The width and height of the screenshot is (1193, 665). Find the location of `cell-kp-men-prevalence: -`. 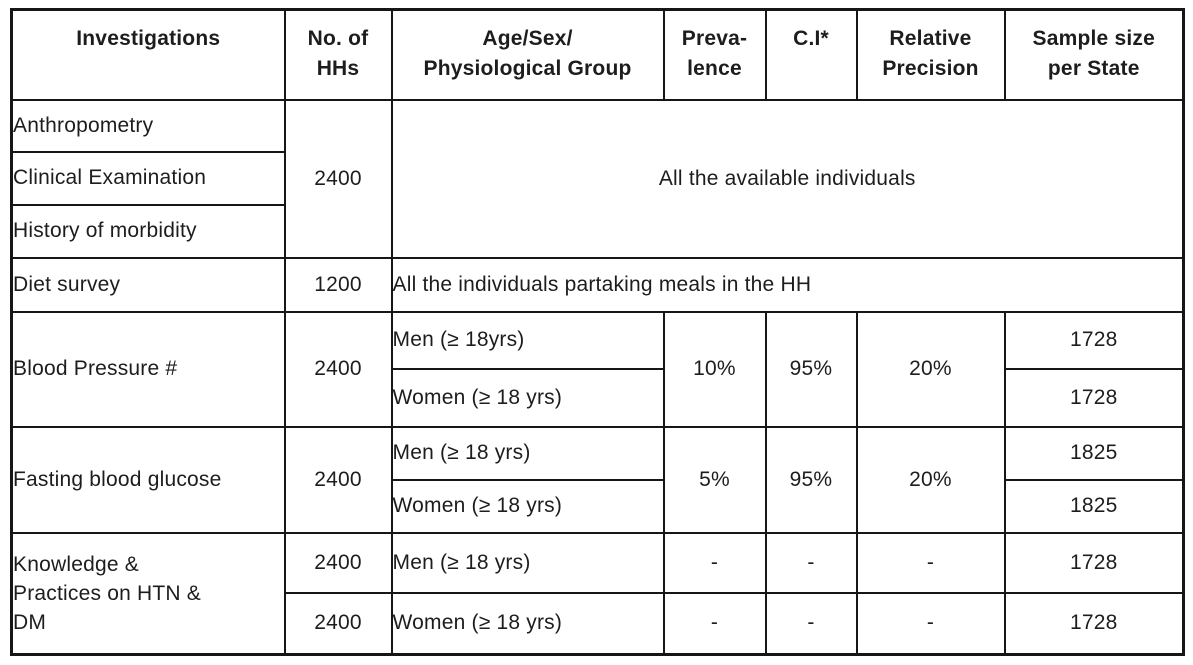

cell-kp-men-prevalence: - is located at coordinates (714, 562).